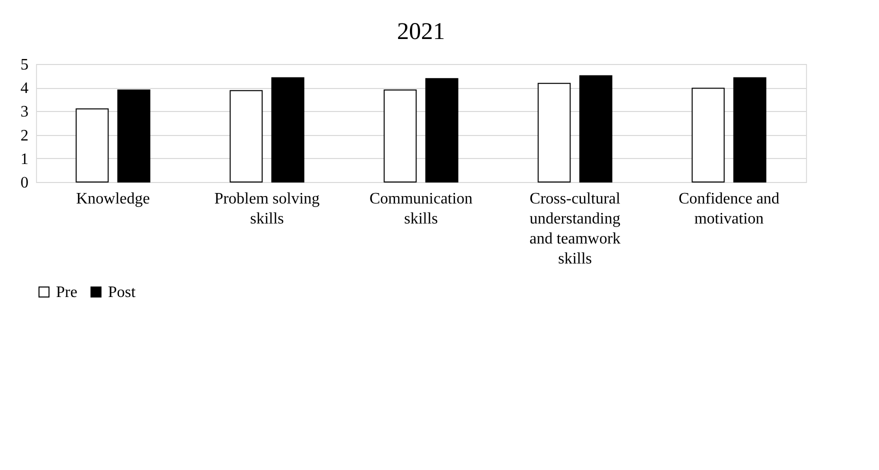 The height and width of the screenshot is (470, 879). What do you see at coordinates (24, 89) in the screenshot?
I see `y-tick-label: 4` at bounding box center [24, 89].